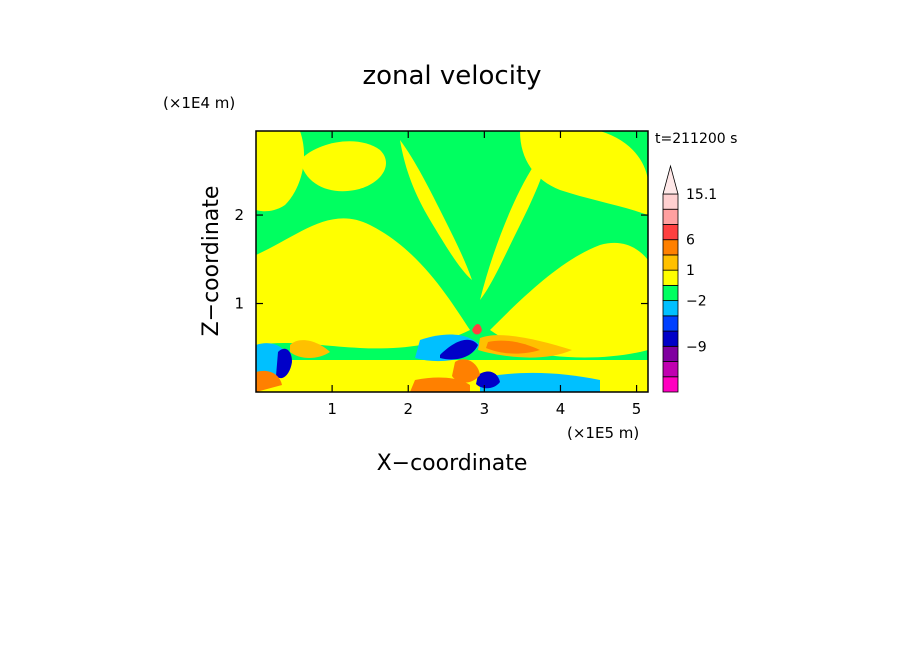 The width and height of the screenshot is (904, 654). I want to click on x-tick-label: 5, so click(637, 409).